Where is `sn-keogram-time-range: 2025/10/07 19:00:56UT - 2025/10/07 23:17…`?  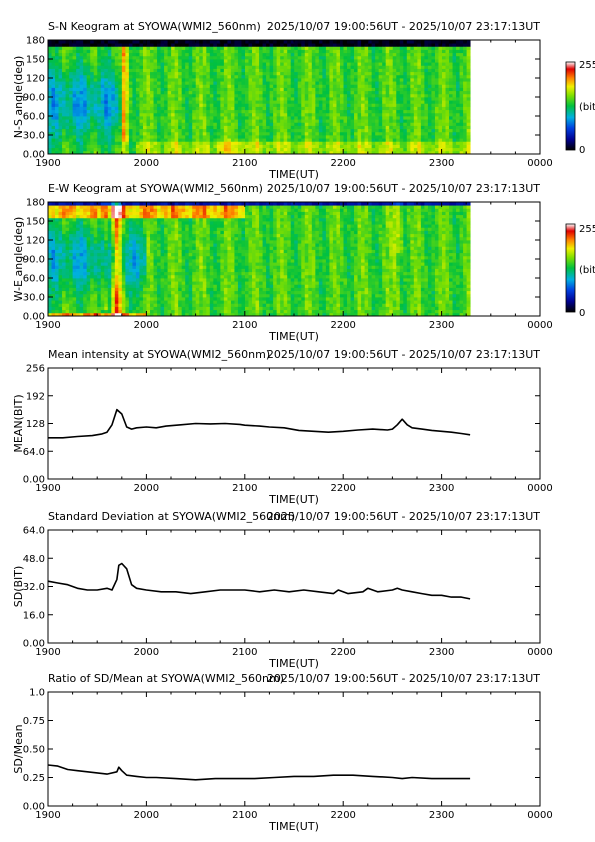 sn-keogram-time-range: 2025/10/07 19:00:56UT - 2025/10/07 23:17… is located at coordinates (403, 26).